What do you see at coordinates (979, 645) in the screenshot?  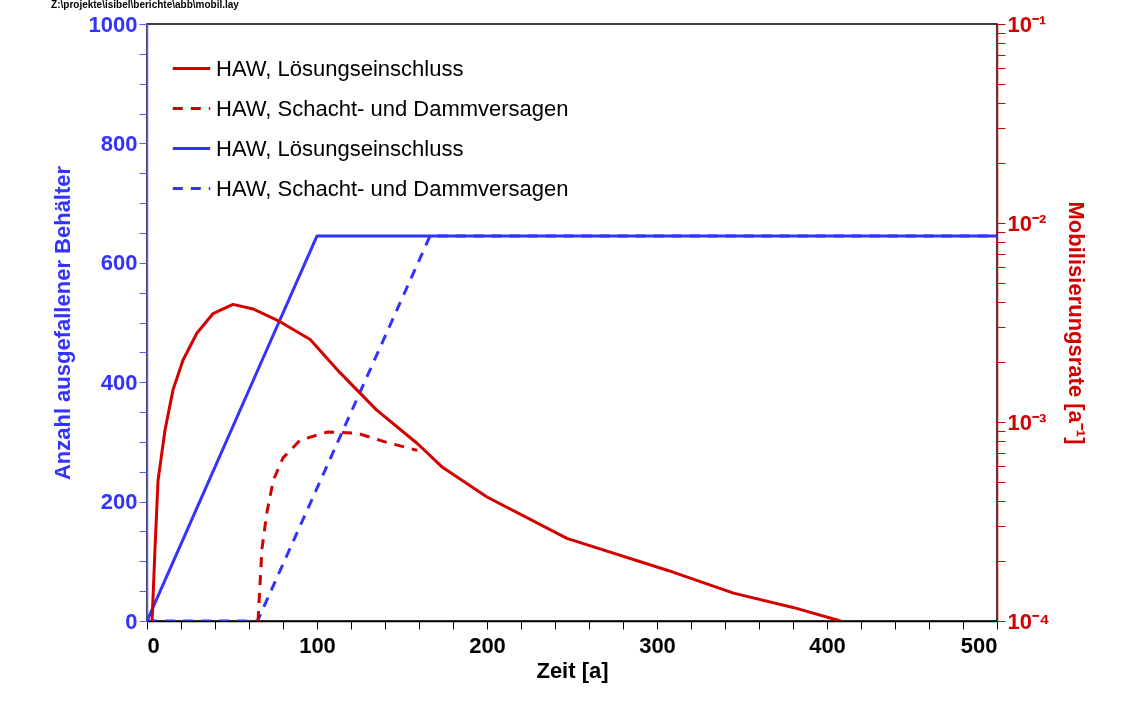 I see `x-tick-label: 500` at bounding box center [979, 645].